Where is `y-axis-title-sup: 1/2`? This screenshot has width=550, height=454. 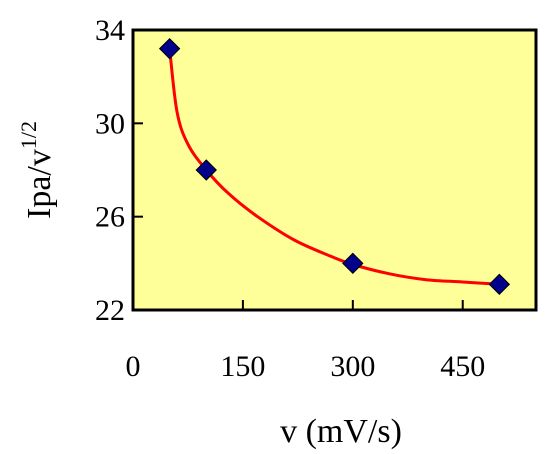 y-axis-title-sup: 1/2 is located at coordinates (28, 135).